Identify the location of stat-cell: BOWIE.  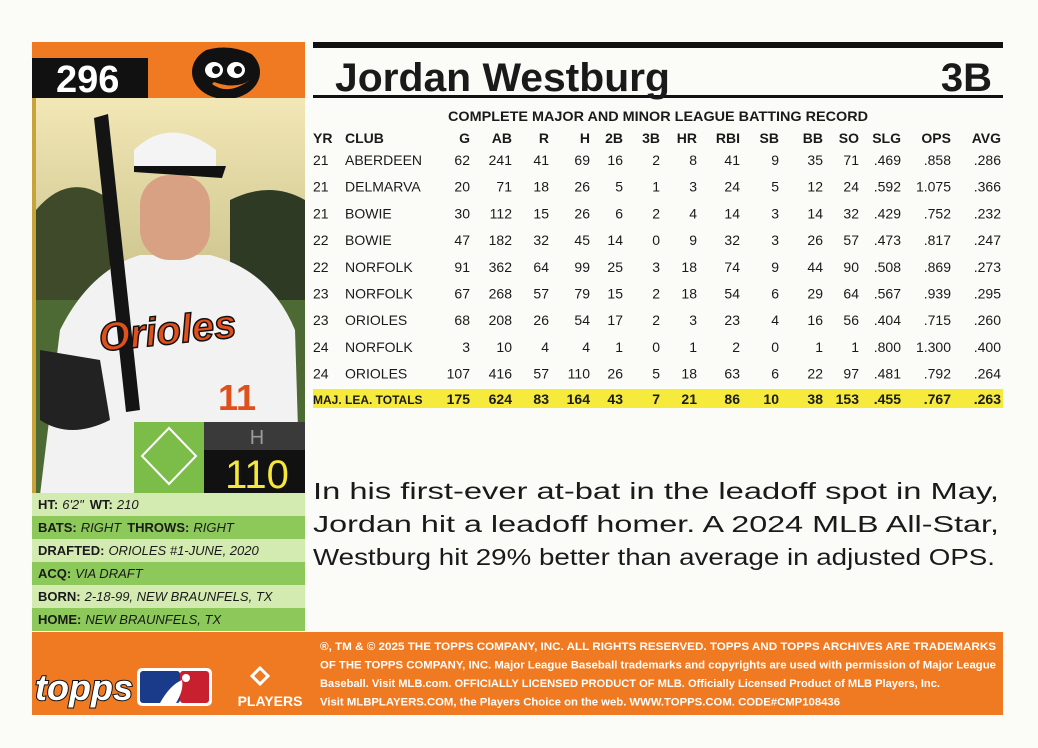
(368, 213).